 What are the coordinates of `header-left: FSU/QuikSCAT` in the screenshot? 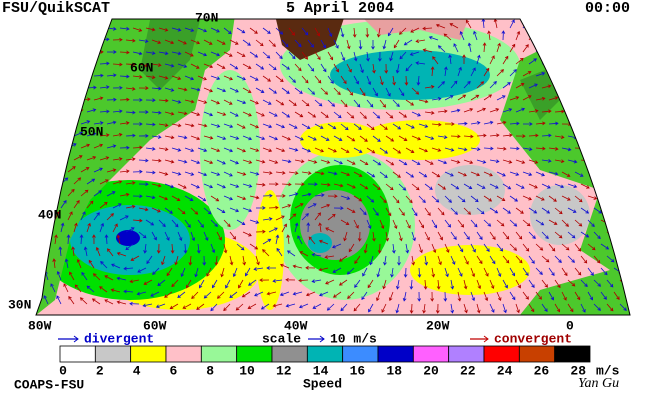 It's located at (56, 8).